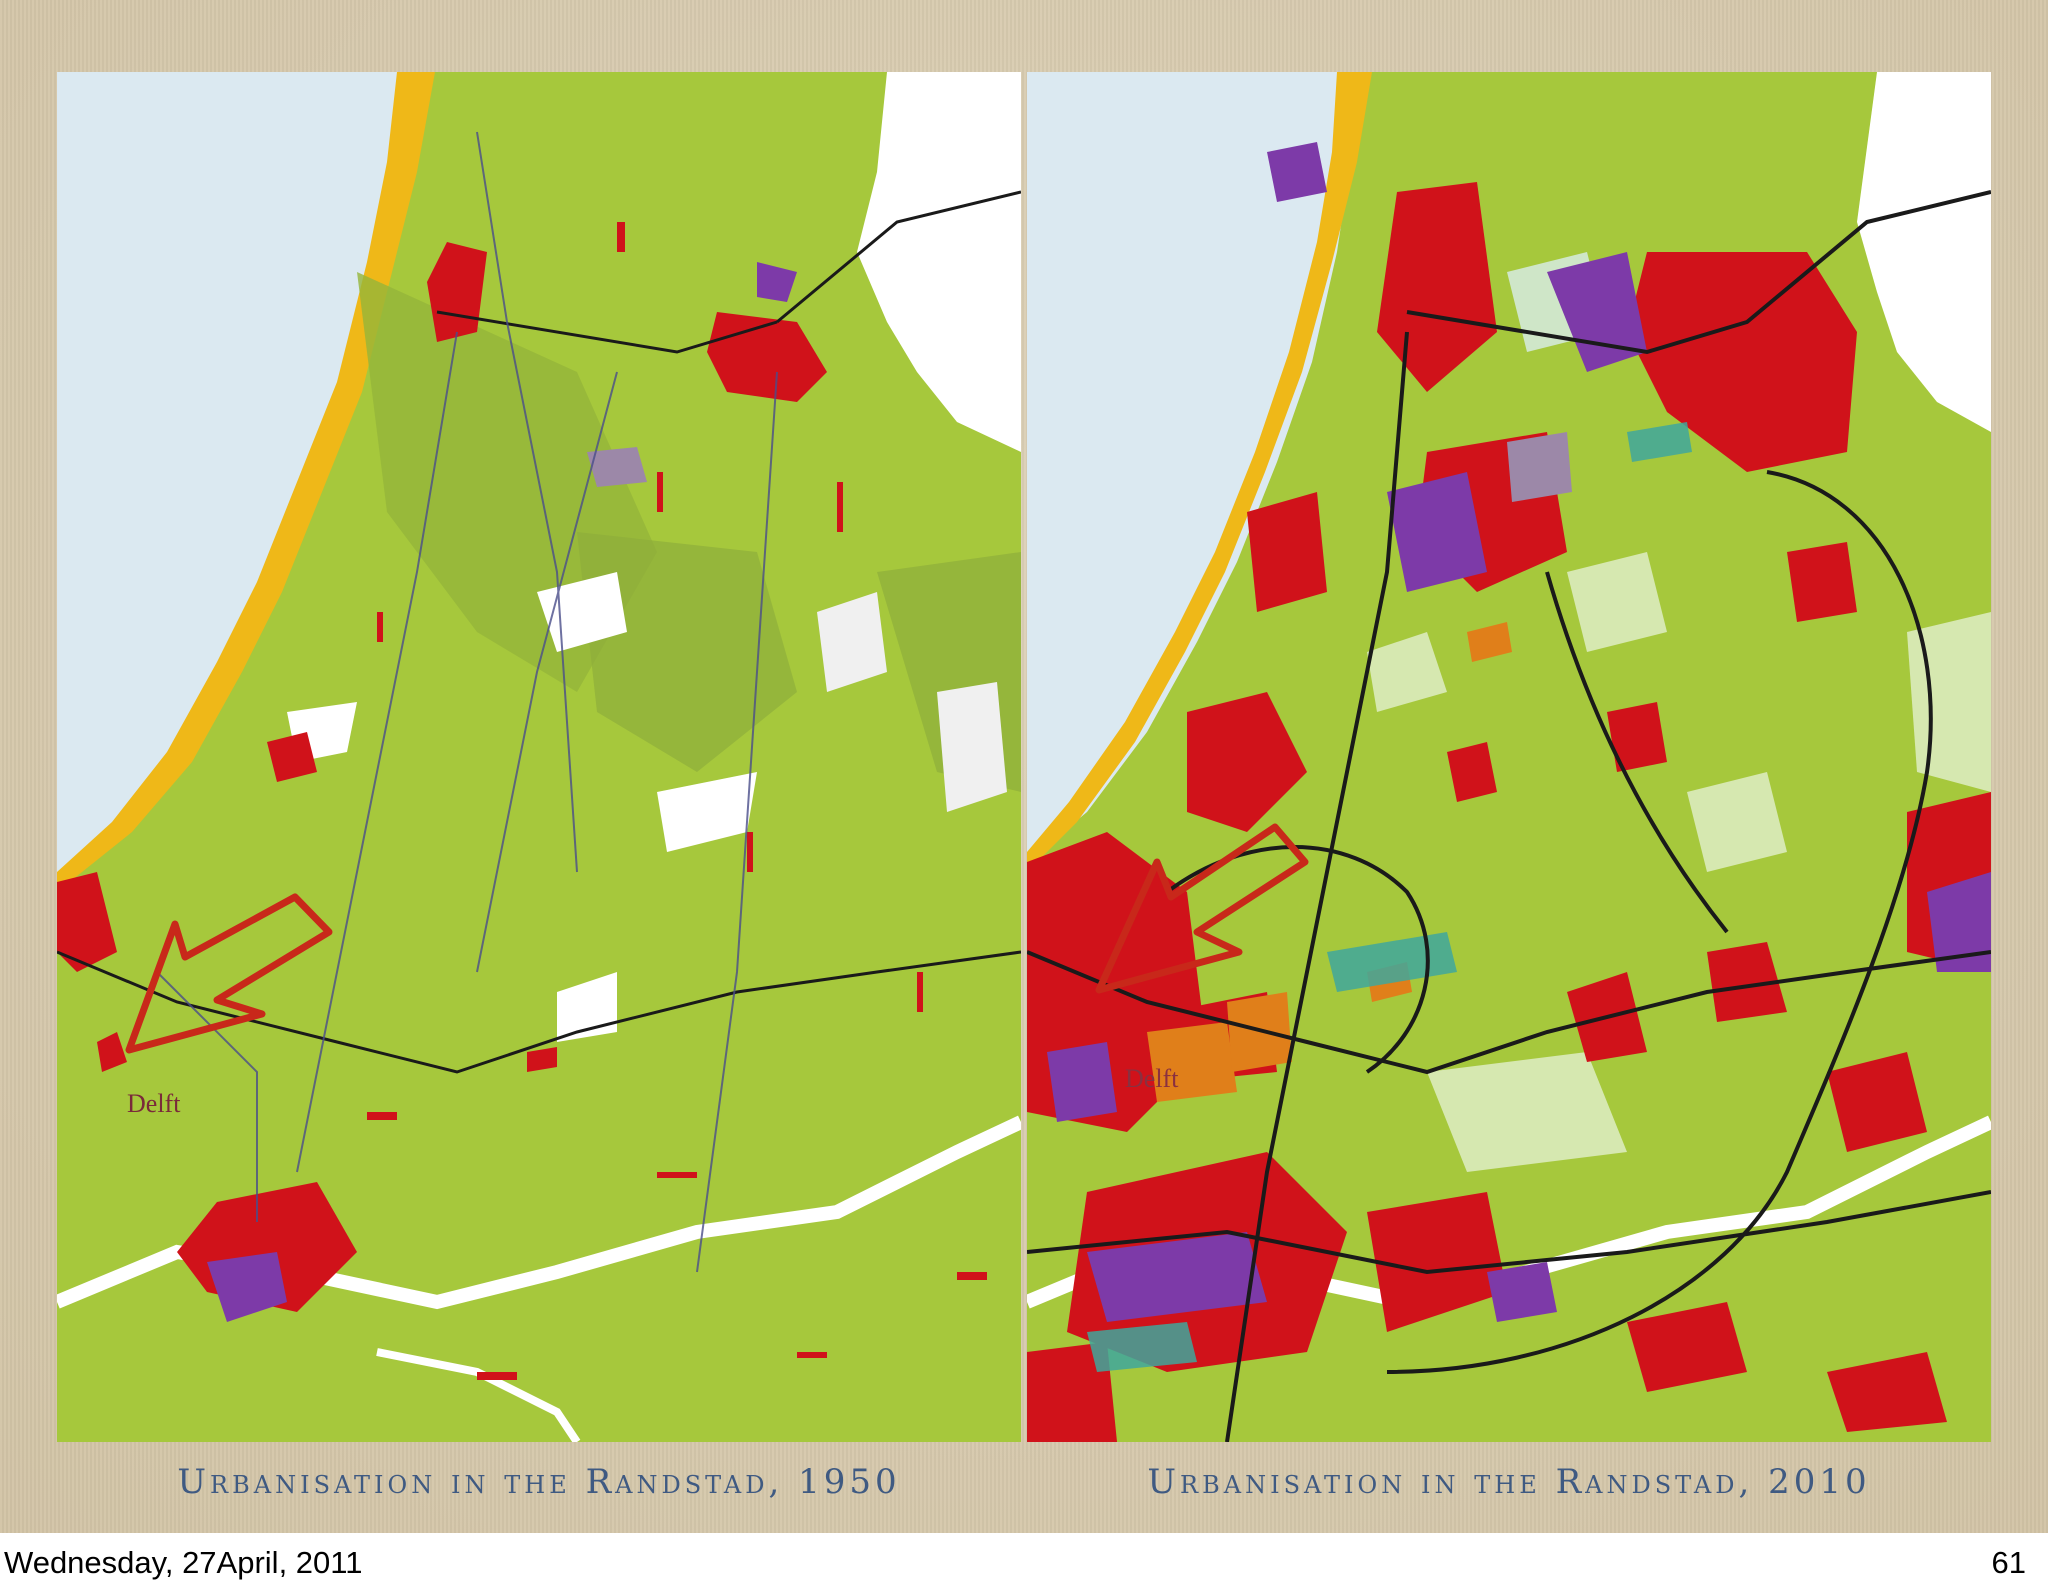 The height and width of the screenshot is (1593, 2048). Describe the element at coordinates (247, 1287) in the screenshot. I see `industry-rotterdam` at that location.